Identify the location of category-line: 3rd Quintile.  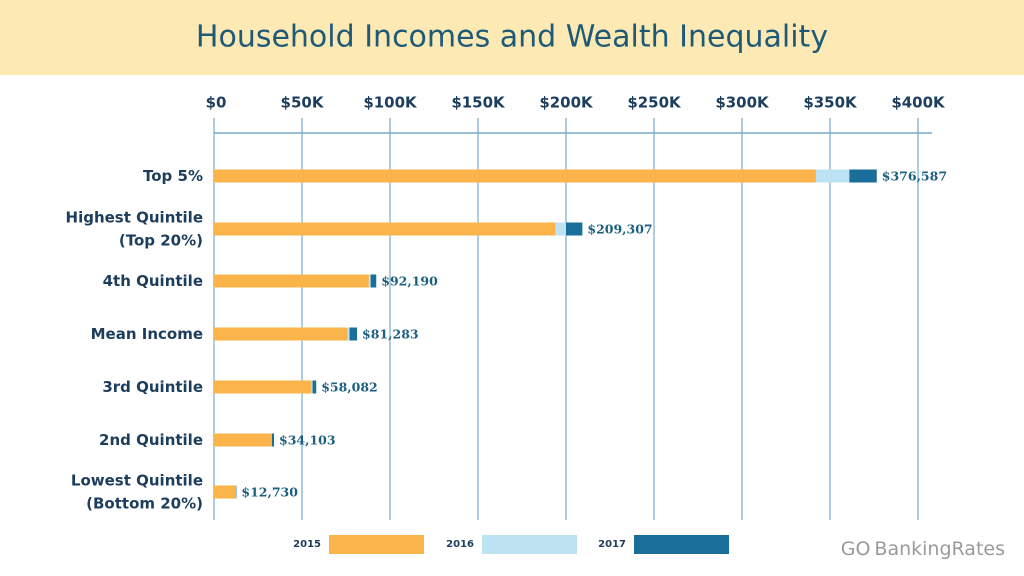
(152, 387).